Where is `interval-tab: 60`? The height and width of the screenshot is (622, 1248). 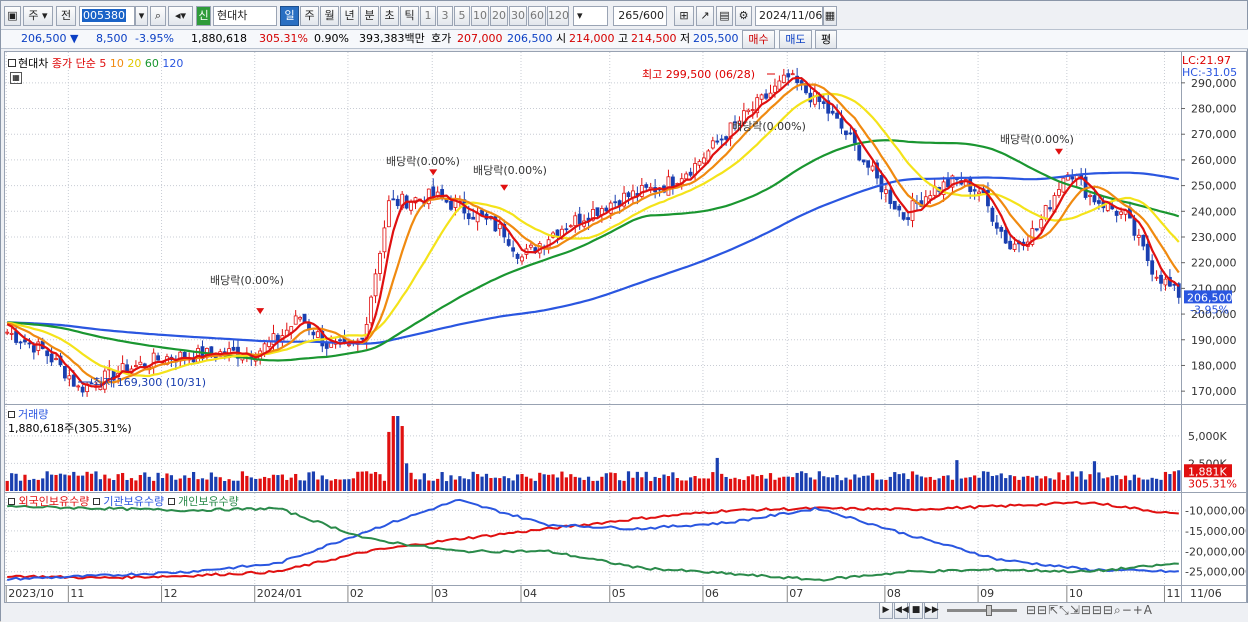
interval-tab: 60 is located at coordinates (537, 16).